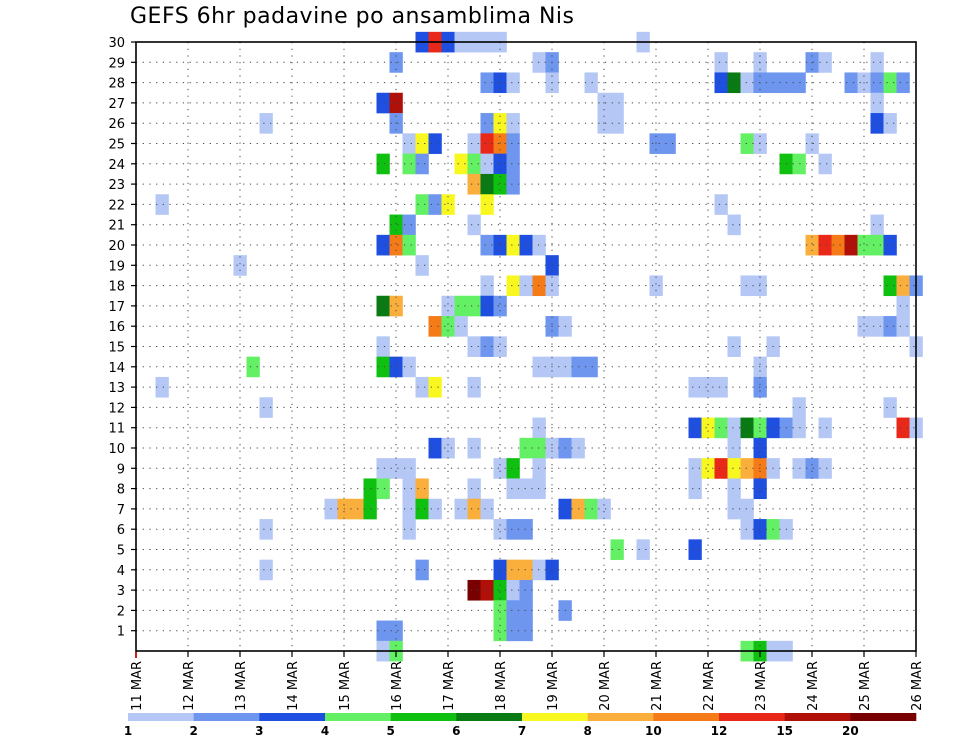  What do you see at coordinates (390, 731) in the screenshot?
I see `colorbar-label: 5` at bounding box center [390, 731].